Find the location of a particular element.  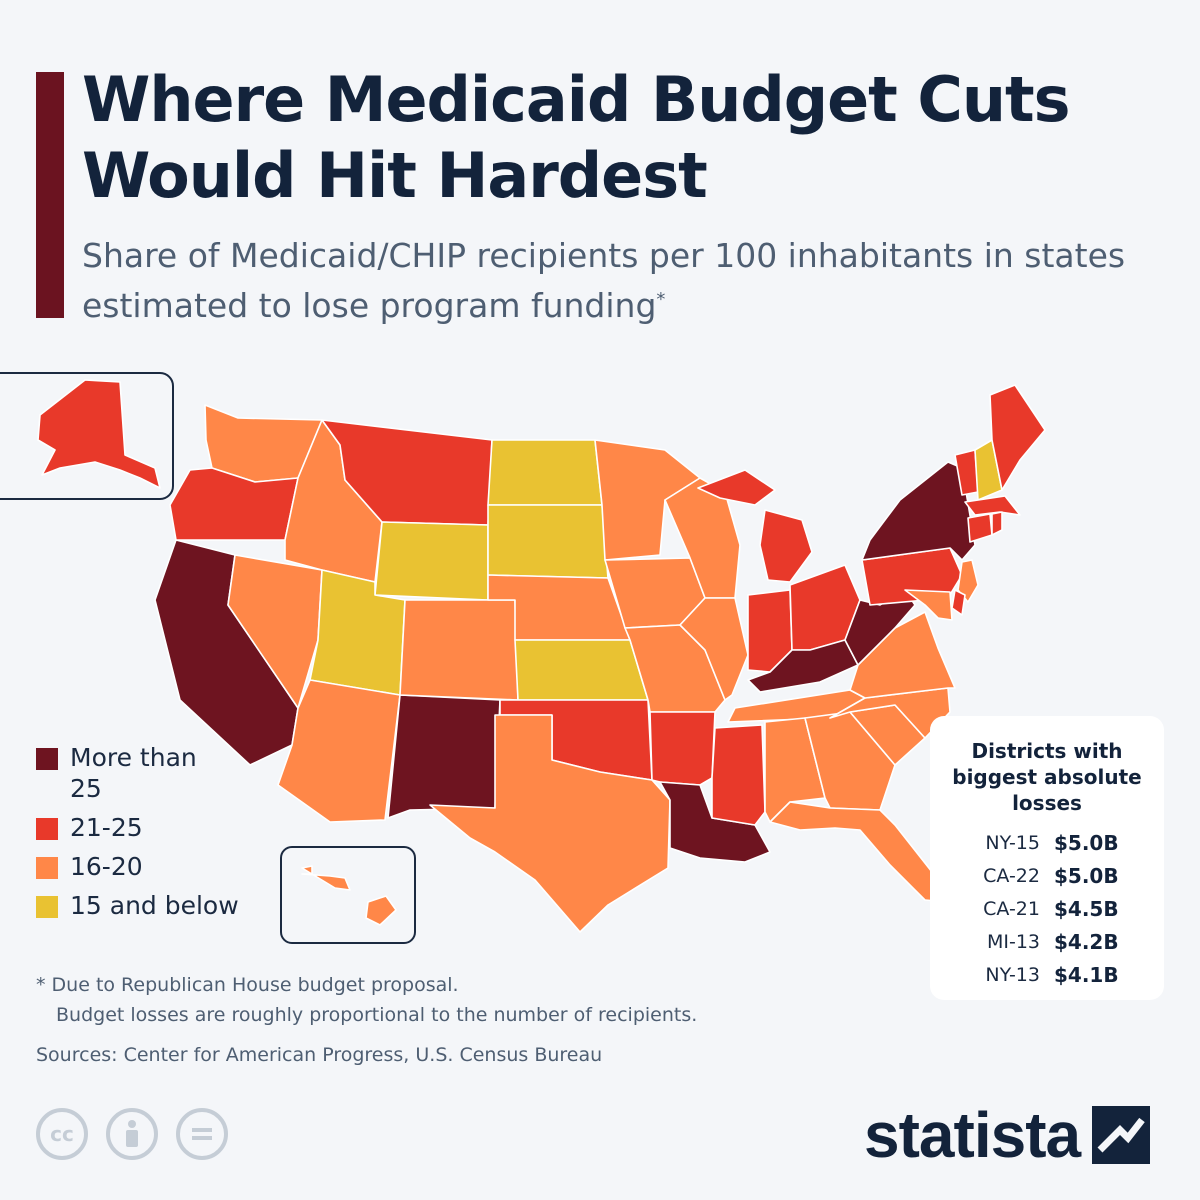

state-ND is located at coordinates (545, 472).